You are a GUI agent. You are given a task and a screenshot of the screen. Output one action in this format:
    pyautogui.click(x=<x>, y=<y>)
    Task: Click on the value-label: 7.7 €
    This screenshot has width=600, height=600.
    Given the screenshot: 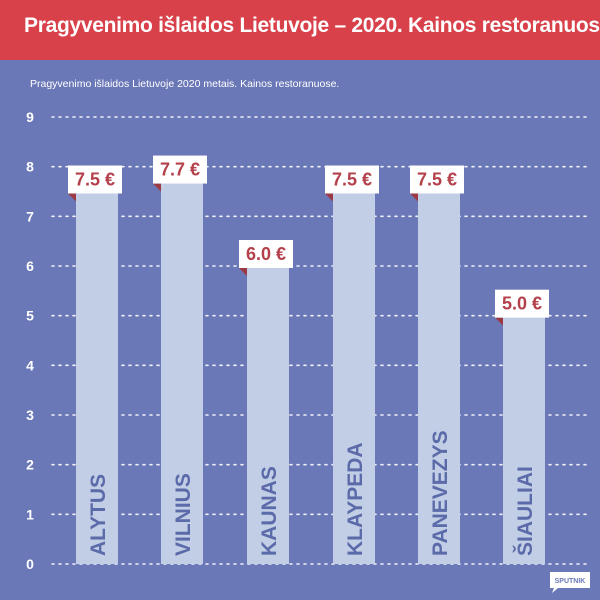 What is the action you would take?
    pyautogui.click(x=180, y=170)
    